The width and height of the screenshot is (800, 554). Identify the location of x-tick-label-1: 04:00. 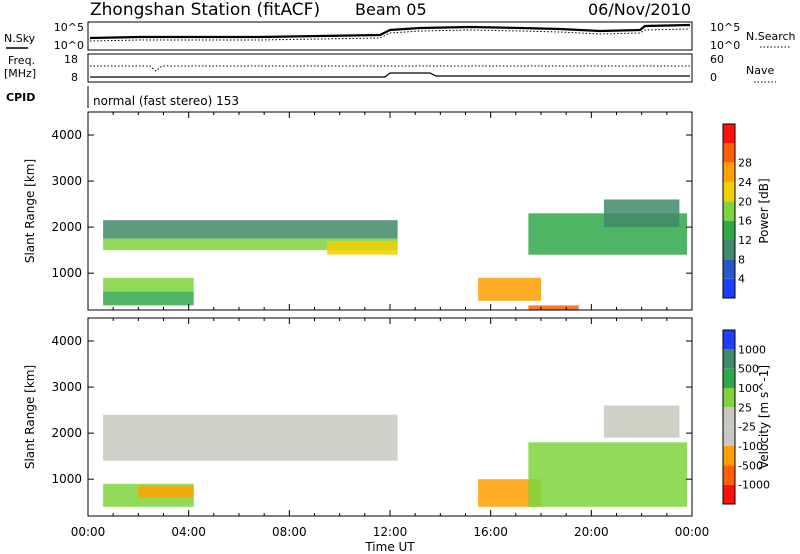
(188, 532).